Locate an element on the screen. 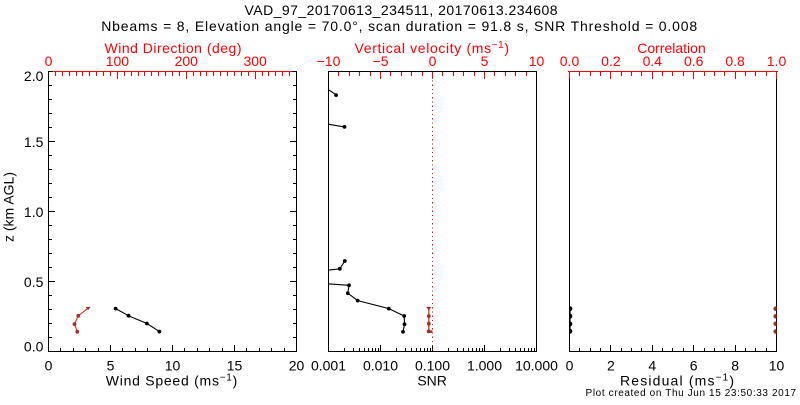 The width and height of the screenshot is (800, 405). svg-text: 0.6 is located at coordinates (694, 61).